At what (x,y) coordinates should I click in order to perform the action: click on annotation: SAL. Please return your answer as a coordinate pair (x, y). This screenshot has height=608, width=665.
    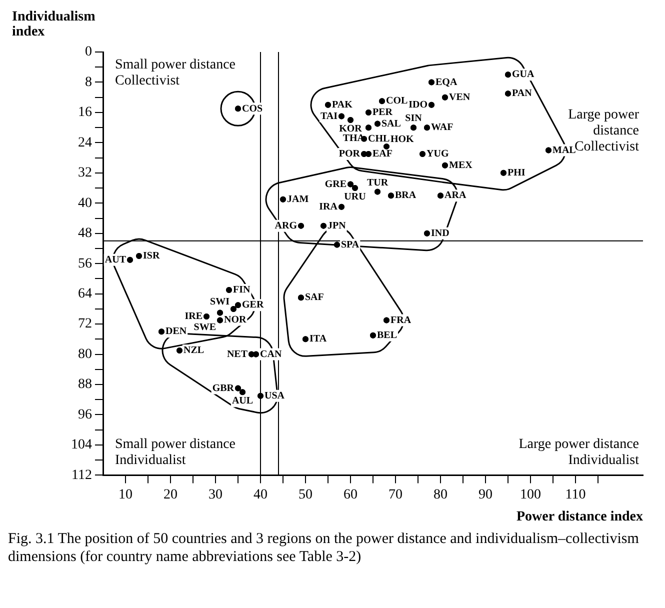
    Looking at the image, I should click on (392, 124).